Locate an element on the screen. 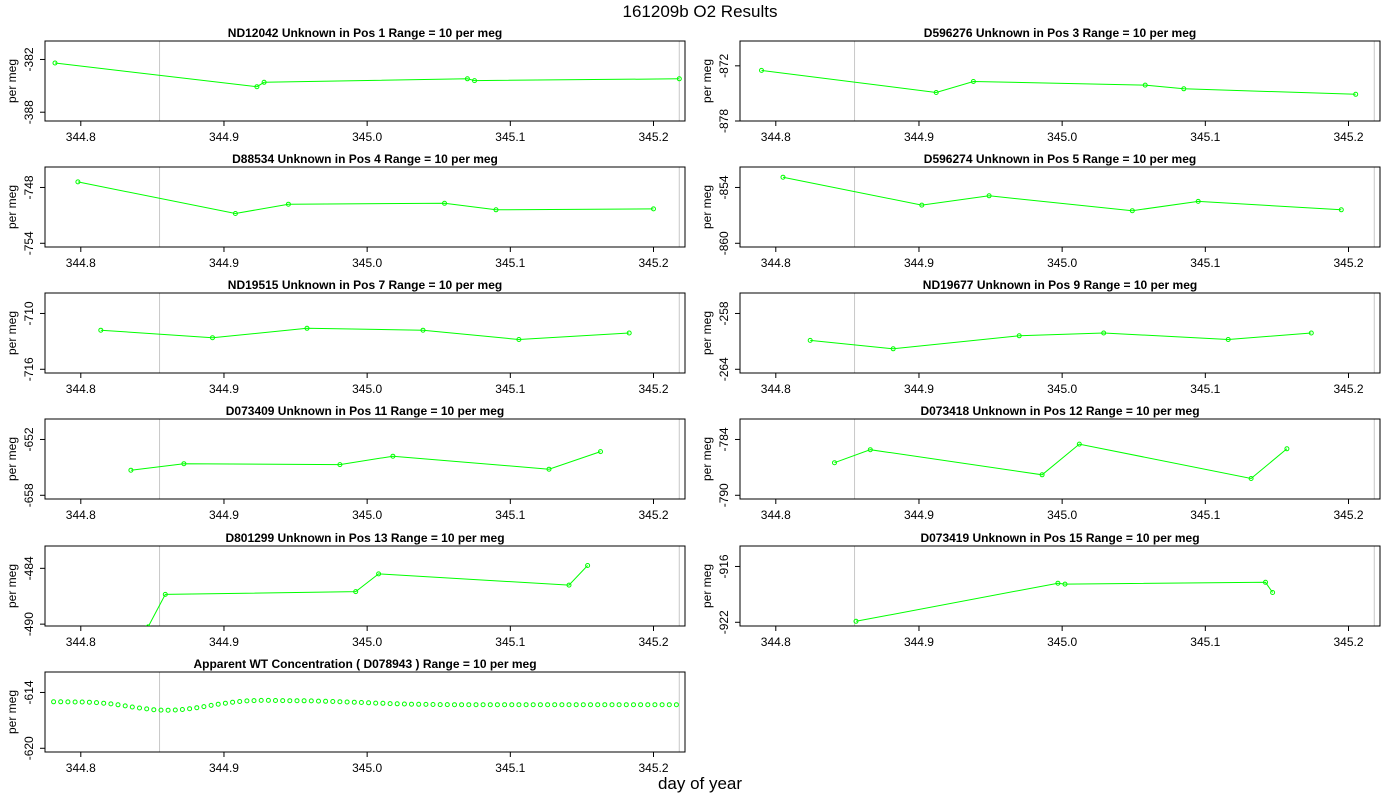  chart-title: 161209b O2 Results is located at coordinates (700, 11).